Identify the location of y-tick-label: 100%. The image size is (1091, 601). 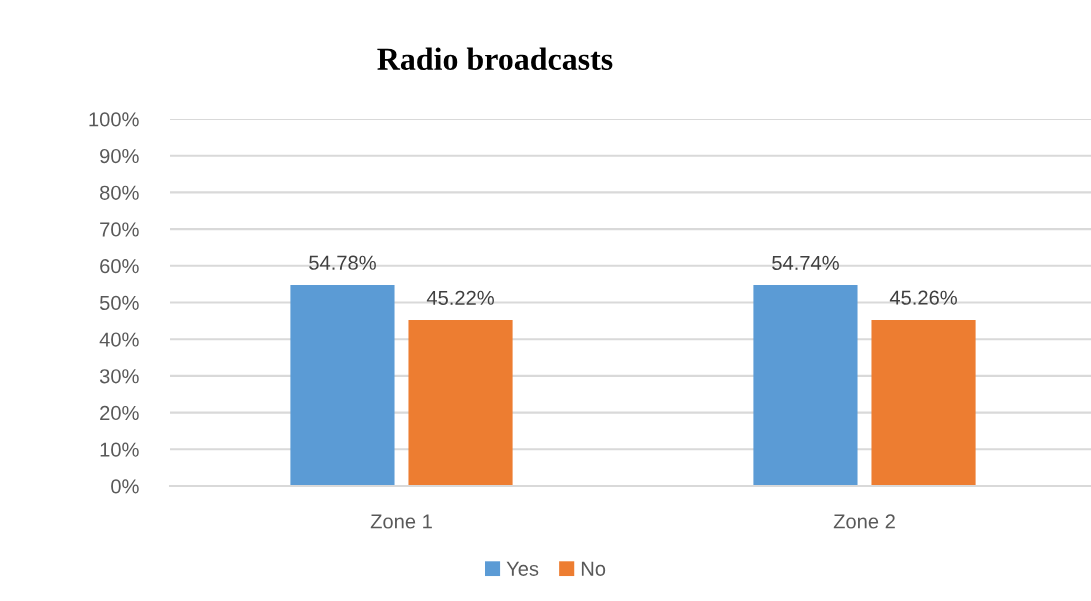
(114, 119).